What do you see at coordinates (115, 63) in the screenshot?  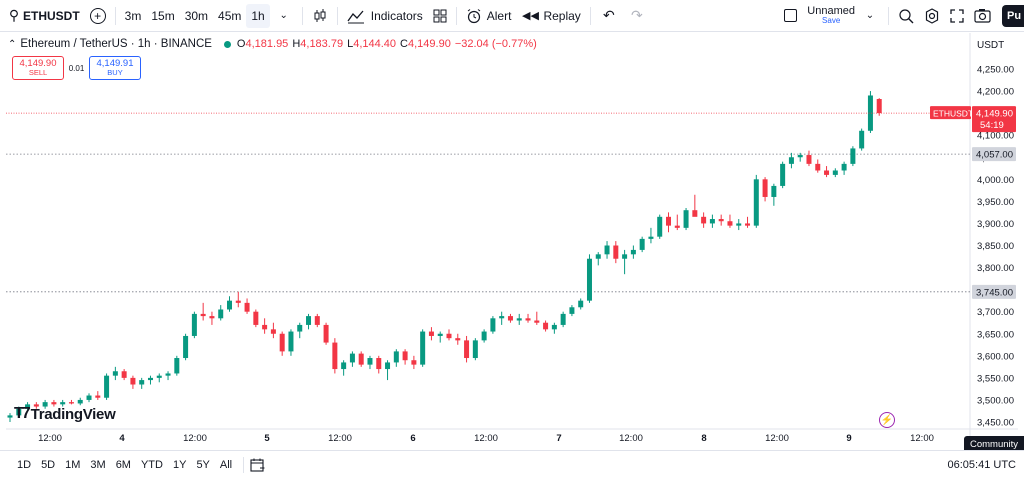 I see `buy-price: 4,149.91` at bounding box center [115, 63].